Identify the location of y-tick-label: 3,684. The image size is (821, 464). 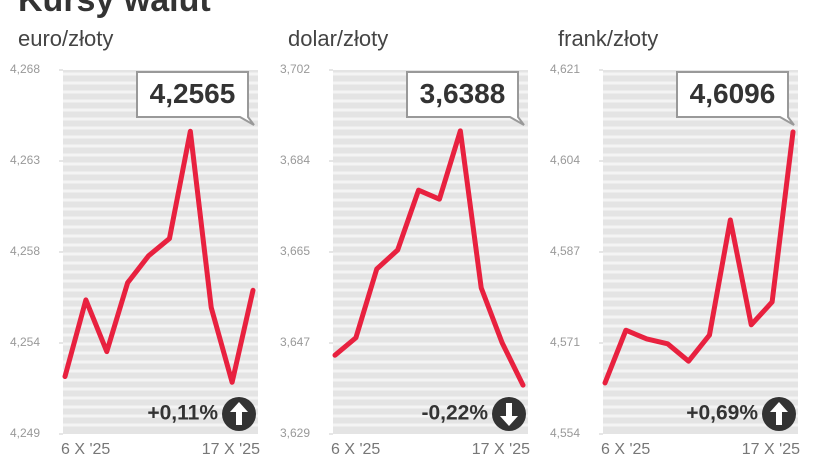
(295, 160).